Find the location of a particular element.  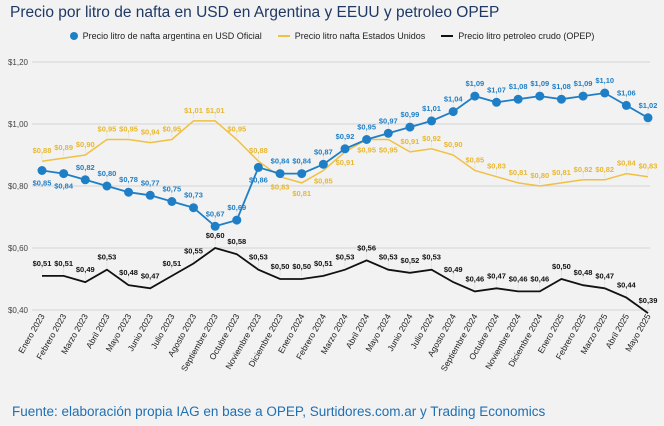

data-label: $1,04 is located at coordinates (454, 99).